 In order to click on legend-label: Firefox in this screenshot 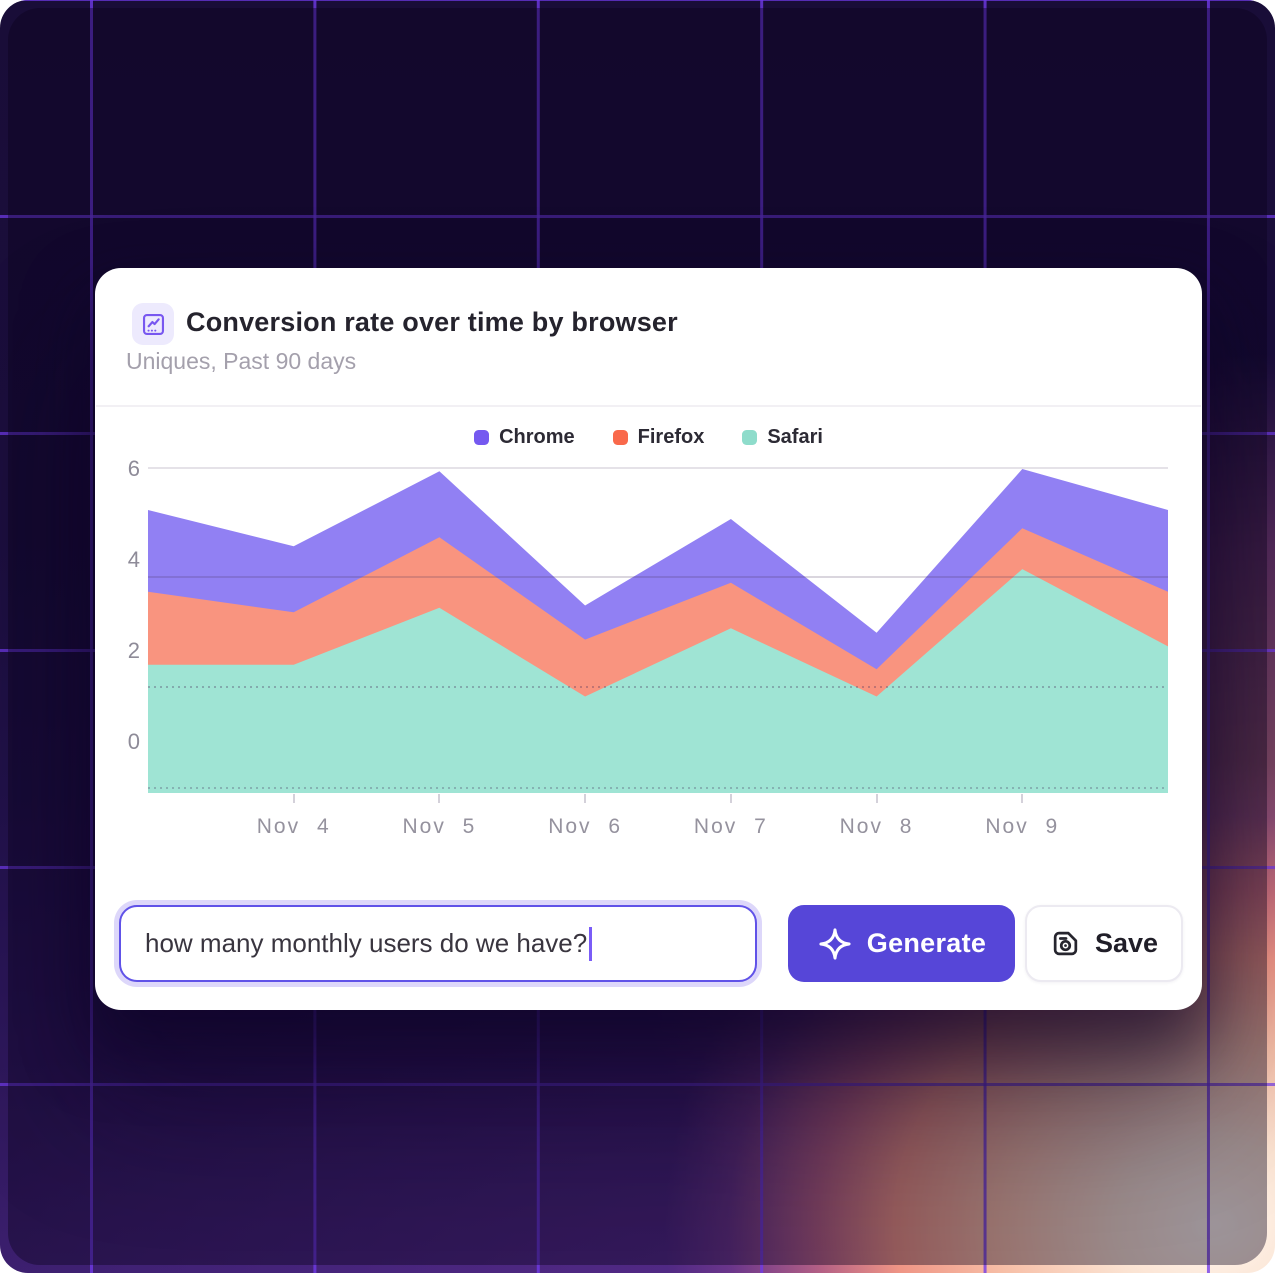, I will do `click(671, 437)`.